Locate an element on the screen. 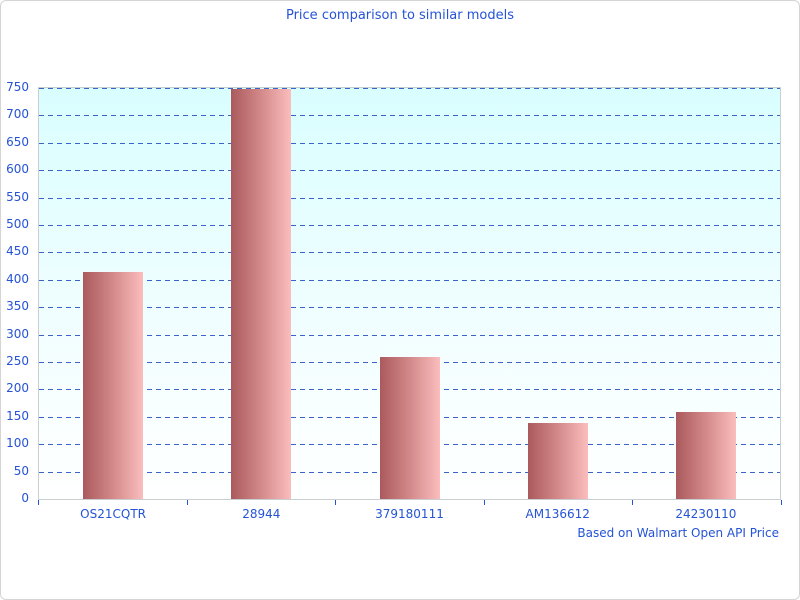  y-tick-label-50: 50 is located at coordinates (21, 470).